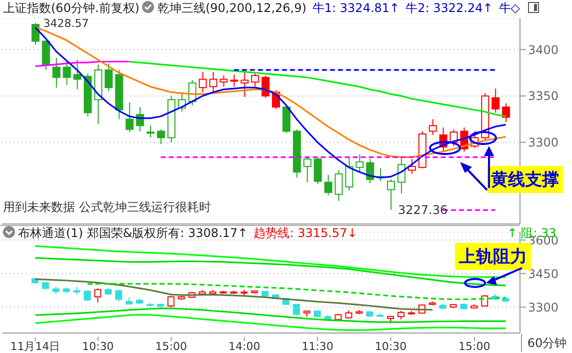  Describe the element at coordinates (35, 346) in the screenshot. I see `x-tick-label: 11月14日` at that location.